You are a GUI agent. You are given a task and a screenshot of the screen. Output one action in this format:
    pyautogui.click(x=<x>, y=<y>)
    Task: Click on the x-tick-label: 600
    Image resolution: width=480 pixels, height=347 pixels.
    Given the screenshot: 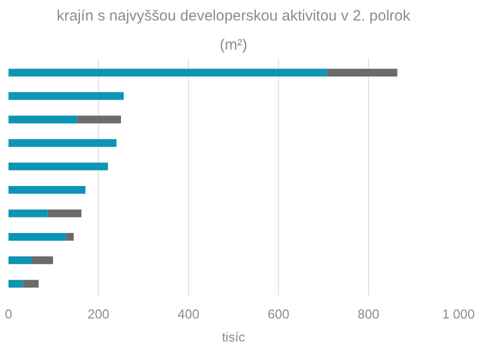 What is the action you would take?
    pyautogui.click(x=279, y=314)
    